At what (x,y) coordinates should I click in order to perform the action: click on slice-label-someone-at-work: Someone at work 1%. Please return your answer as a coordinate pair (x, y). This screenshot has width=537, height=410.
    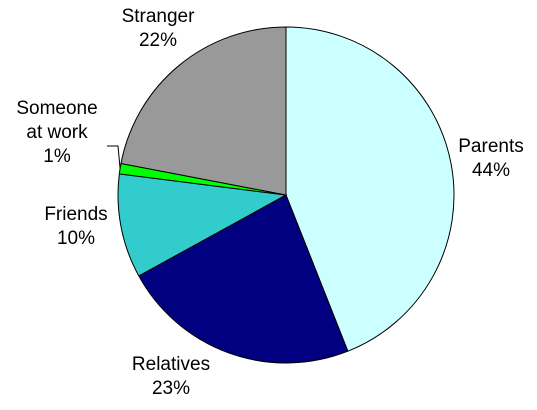
    Looking at the image, I should click on (56, 132).